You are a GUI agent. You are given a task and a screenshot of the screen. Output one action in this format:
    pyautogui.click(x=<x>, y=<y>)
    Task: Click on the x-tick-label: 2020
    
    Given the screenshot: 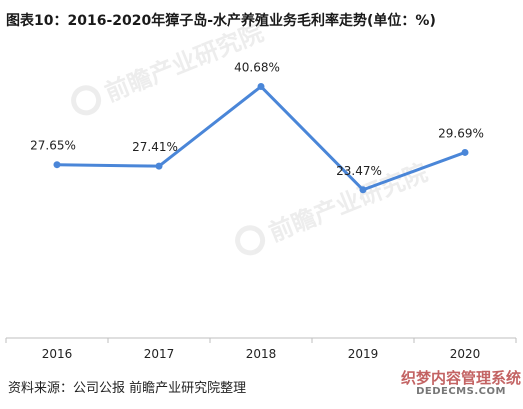 What is the action you would take?
    pyautogui.click(x=465, y=354)
    